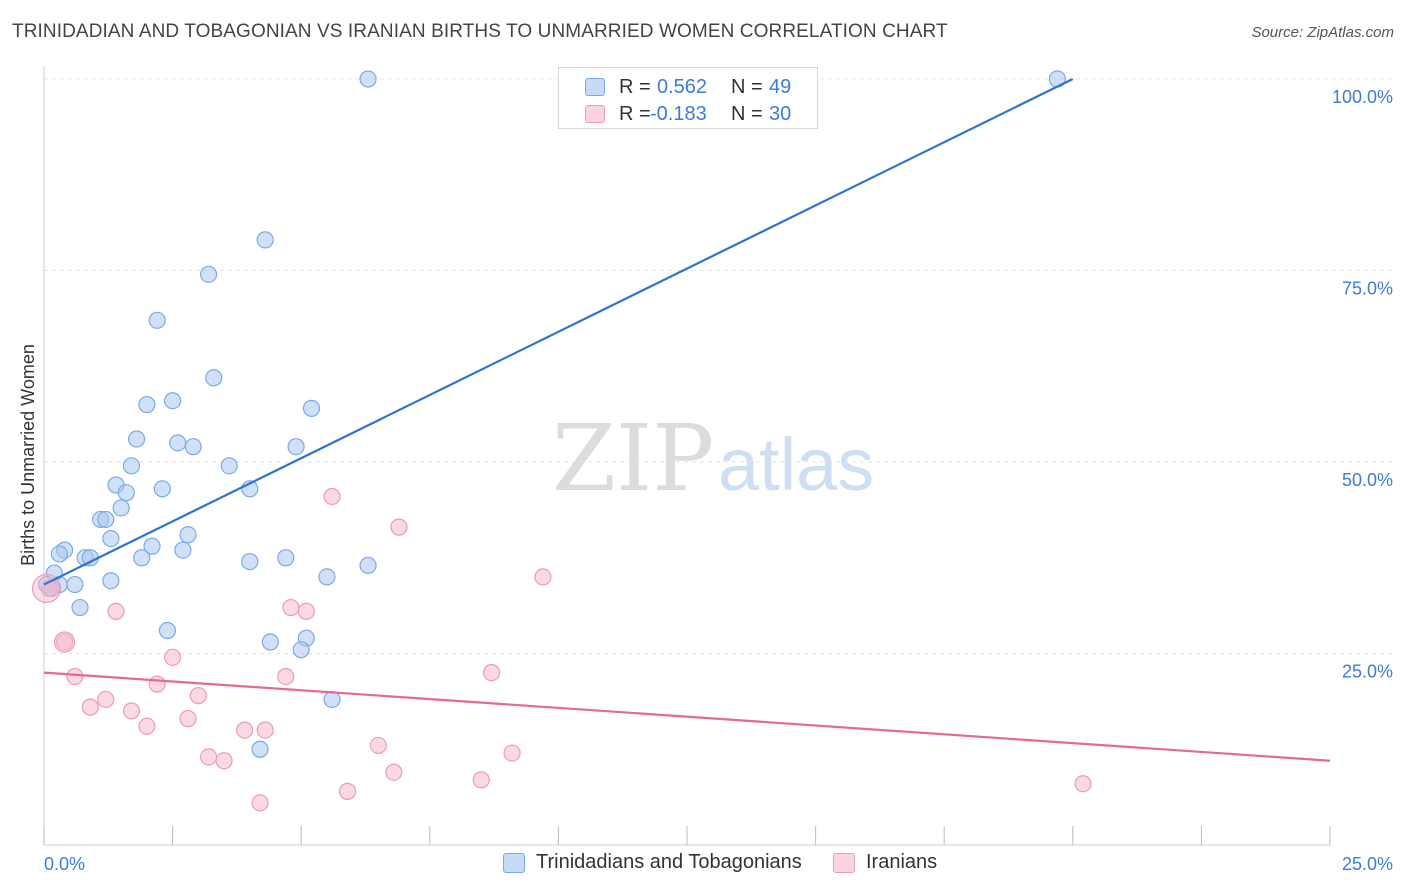 Image resolution: width=1406 pixels, height=892 pixels. I want to click on watermark-zip: ZIP, so click(633, 458).